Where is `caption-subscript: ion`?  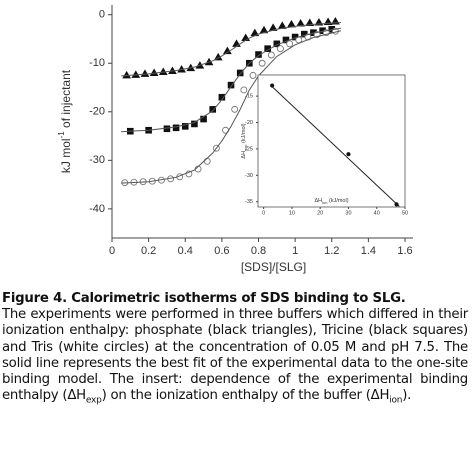
caption-subscript: ion is located at coordinates (396, 400).